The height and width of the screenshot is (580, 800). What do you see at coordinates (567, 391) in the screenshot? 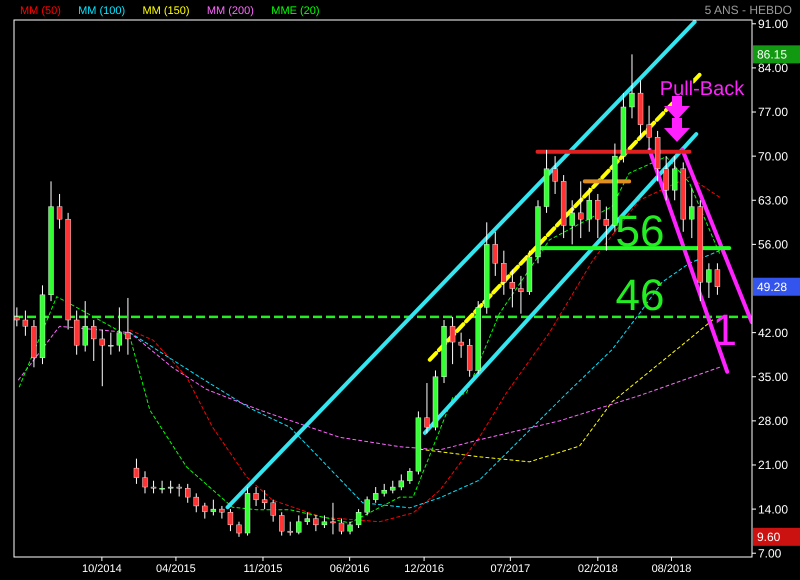
I see `line-series` at bounding box center [567, 391].